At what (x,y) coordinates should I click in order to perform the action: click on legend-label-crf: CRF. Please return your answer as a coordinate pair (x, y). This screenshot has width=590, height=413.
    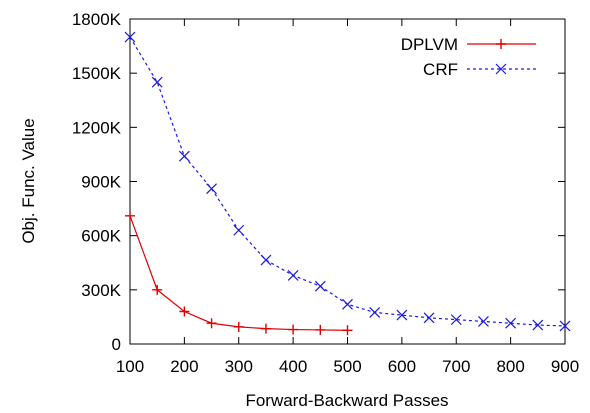
    Looking at the image, I should click on (440, 69).